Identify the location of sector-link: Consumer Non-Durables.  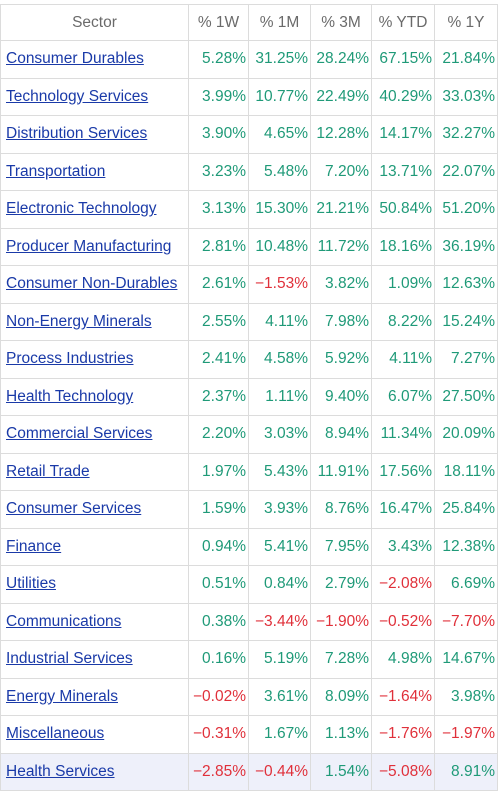
(92, 284).